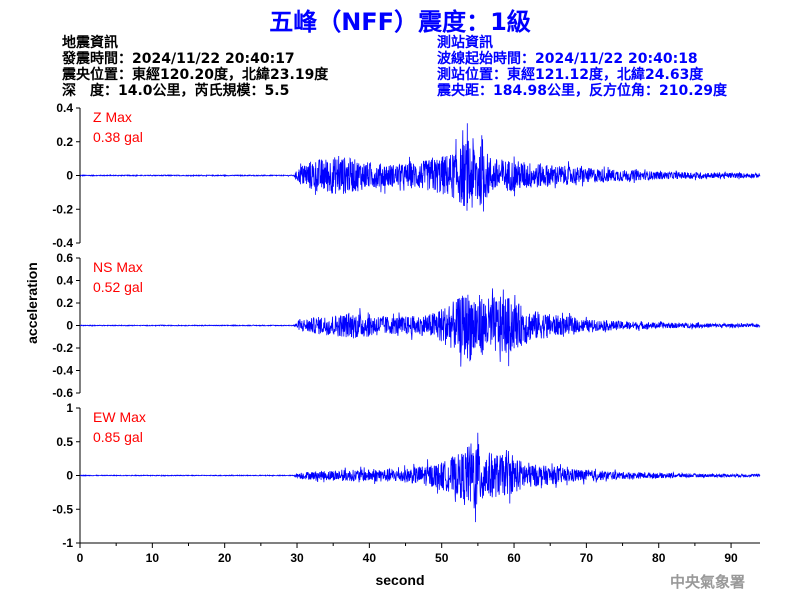  I want to click on x-tick-label: 90, so click(731, 558).